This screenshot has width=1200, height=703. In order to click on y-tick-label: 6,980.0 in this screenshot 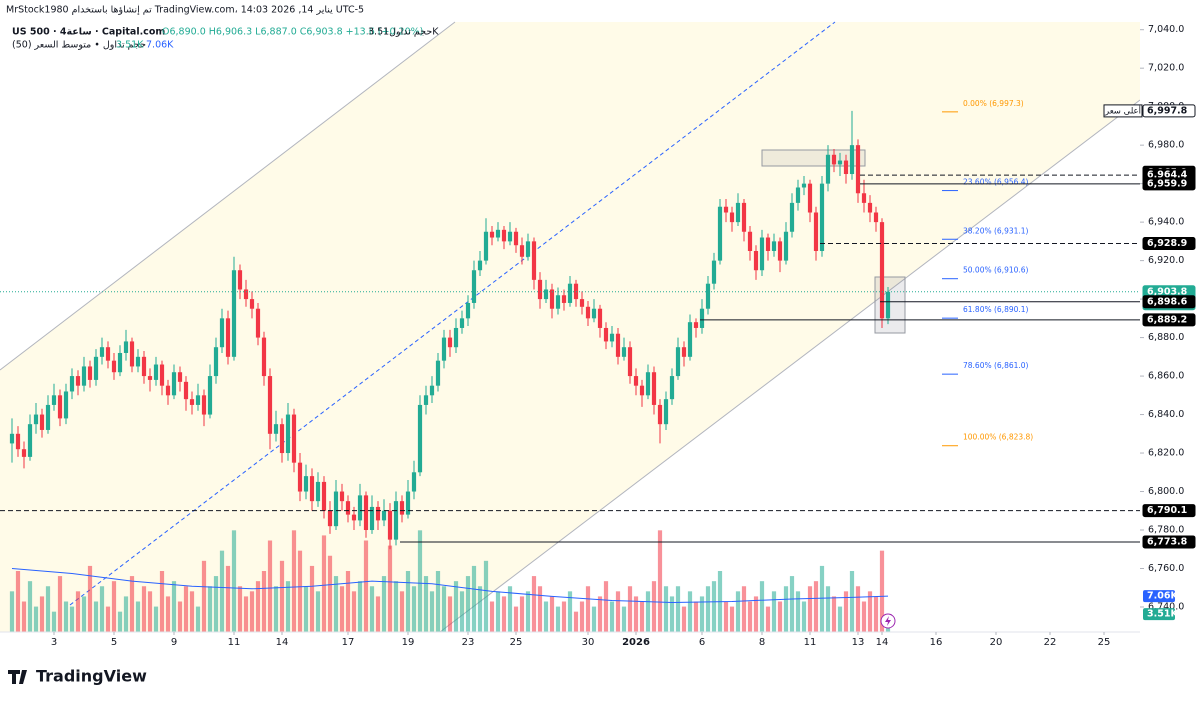, I will do `click(1166, 145)`.